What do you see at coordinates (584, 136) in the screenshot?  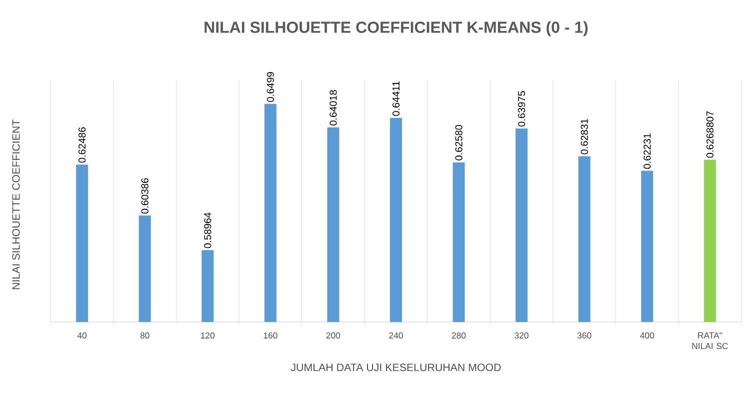 I see `data-label: 0.62831` at bounding box center [584, 136].